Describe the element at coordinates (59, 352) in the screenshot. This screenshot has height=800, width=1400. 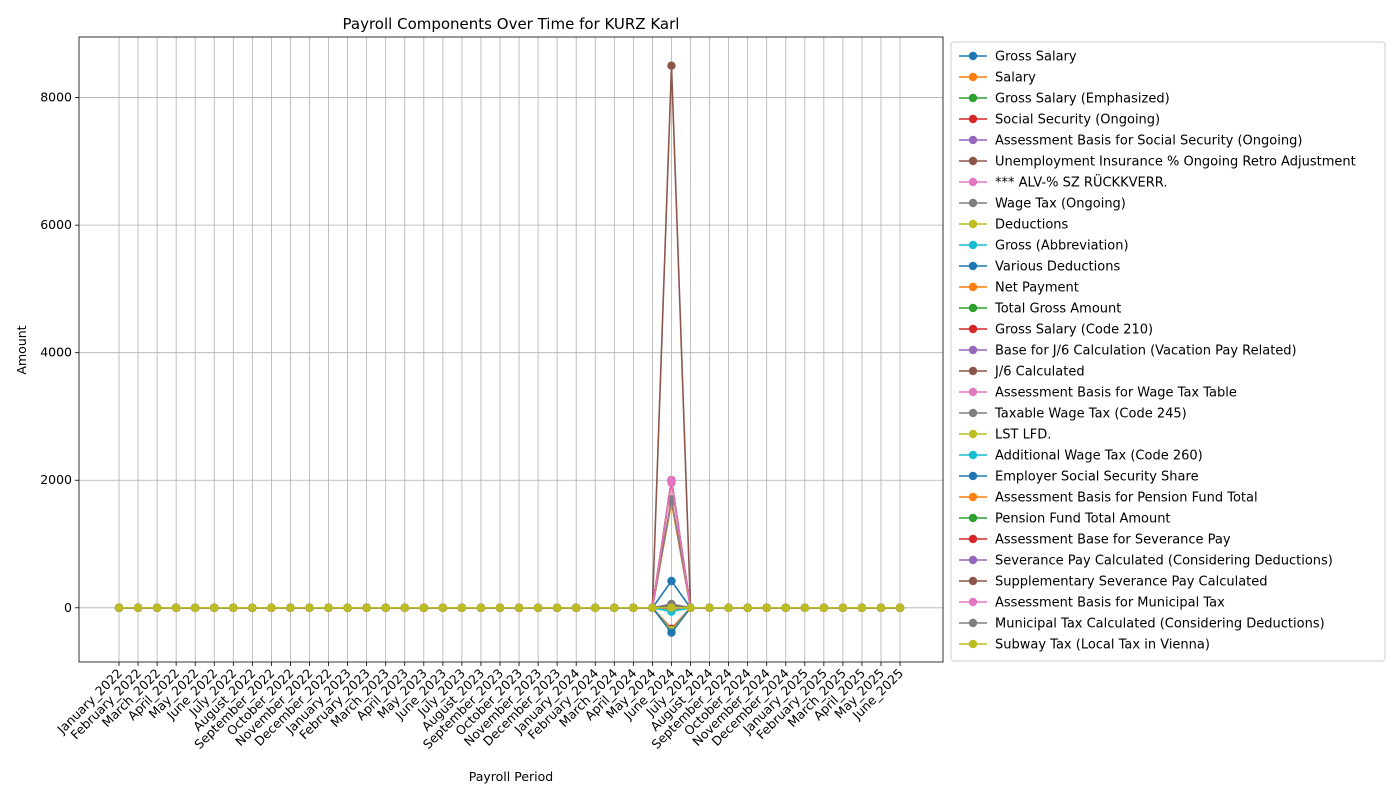
I see `y-axis: 0 2000 4000 6000 8000` at that location.